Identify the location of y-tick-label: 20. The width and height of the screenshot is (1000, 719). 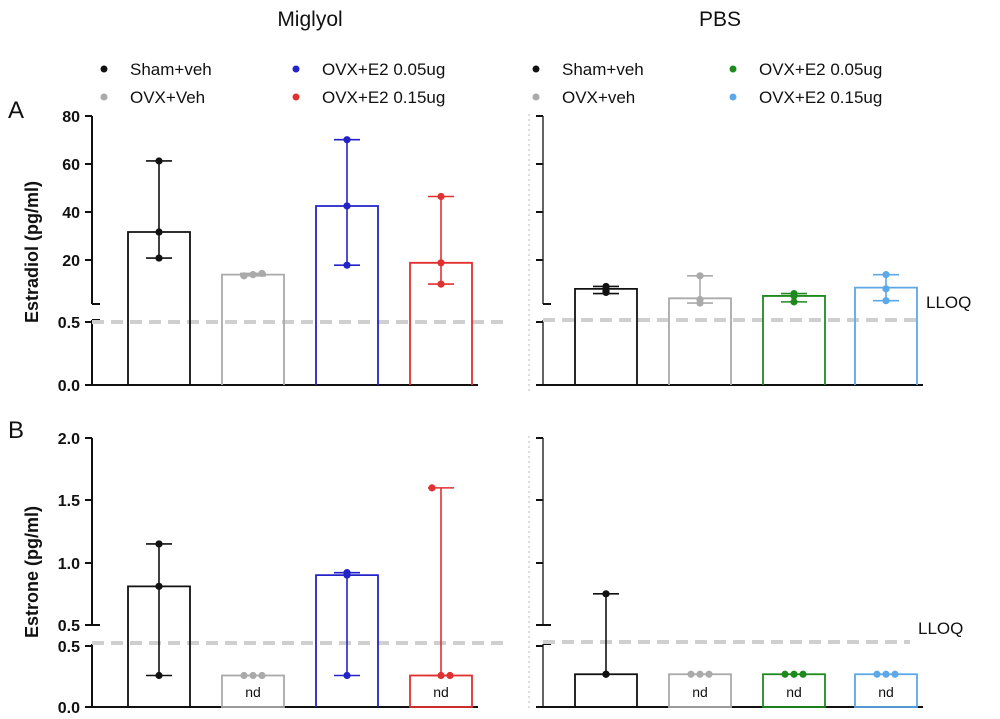
(71, 261).